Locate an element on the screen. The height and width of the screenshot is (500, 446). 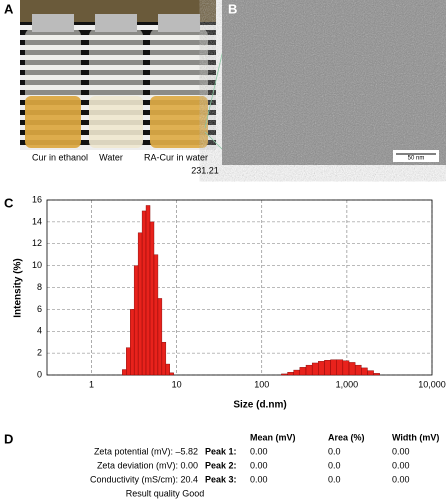
y-tick-label: 16 is located at coordinates (37, 199).